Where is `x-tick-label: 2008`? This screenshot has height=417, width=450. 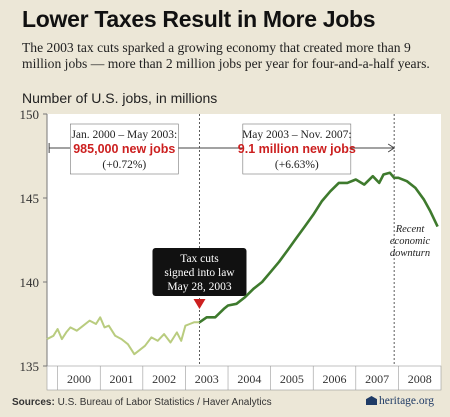
x-tick-label: 2008 is located at coordinates (420, 379).